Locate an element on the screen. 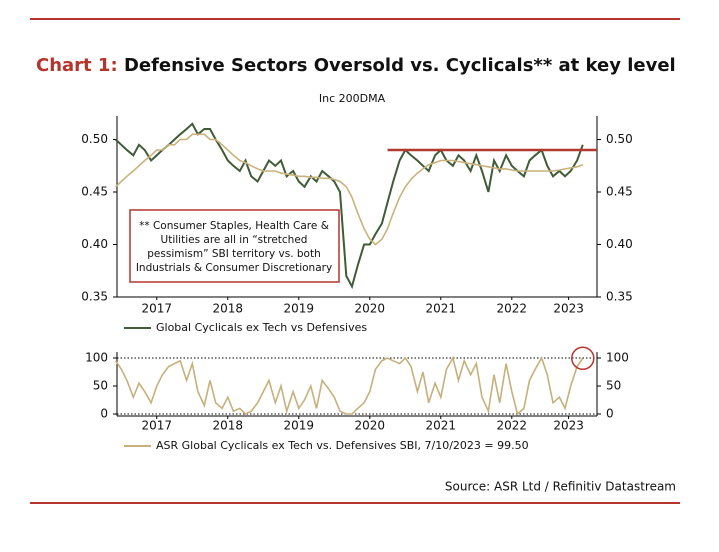 This screenshot has width=719, height=552. annotation-text: ** Consumer Staples, Health Care & is located at coordinates (234, 226).